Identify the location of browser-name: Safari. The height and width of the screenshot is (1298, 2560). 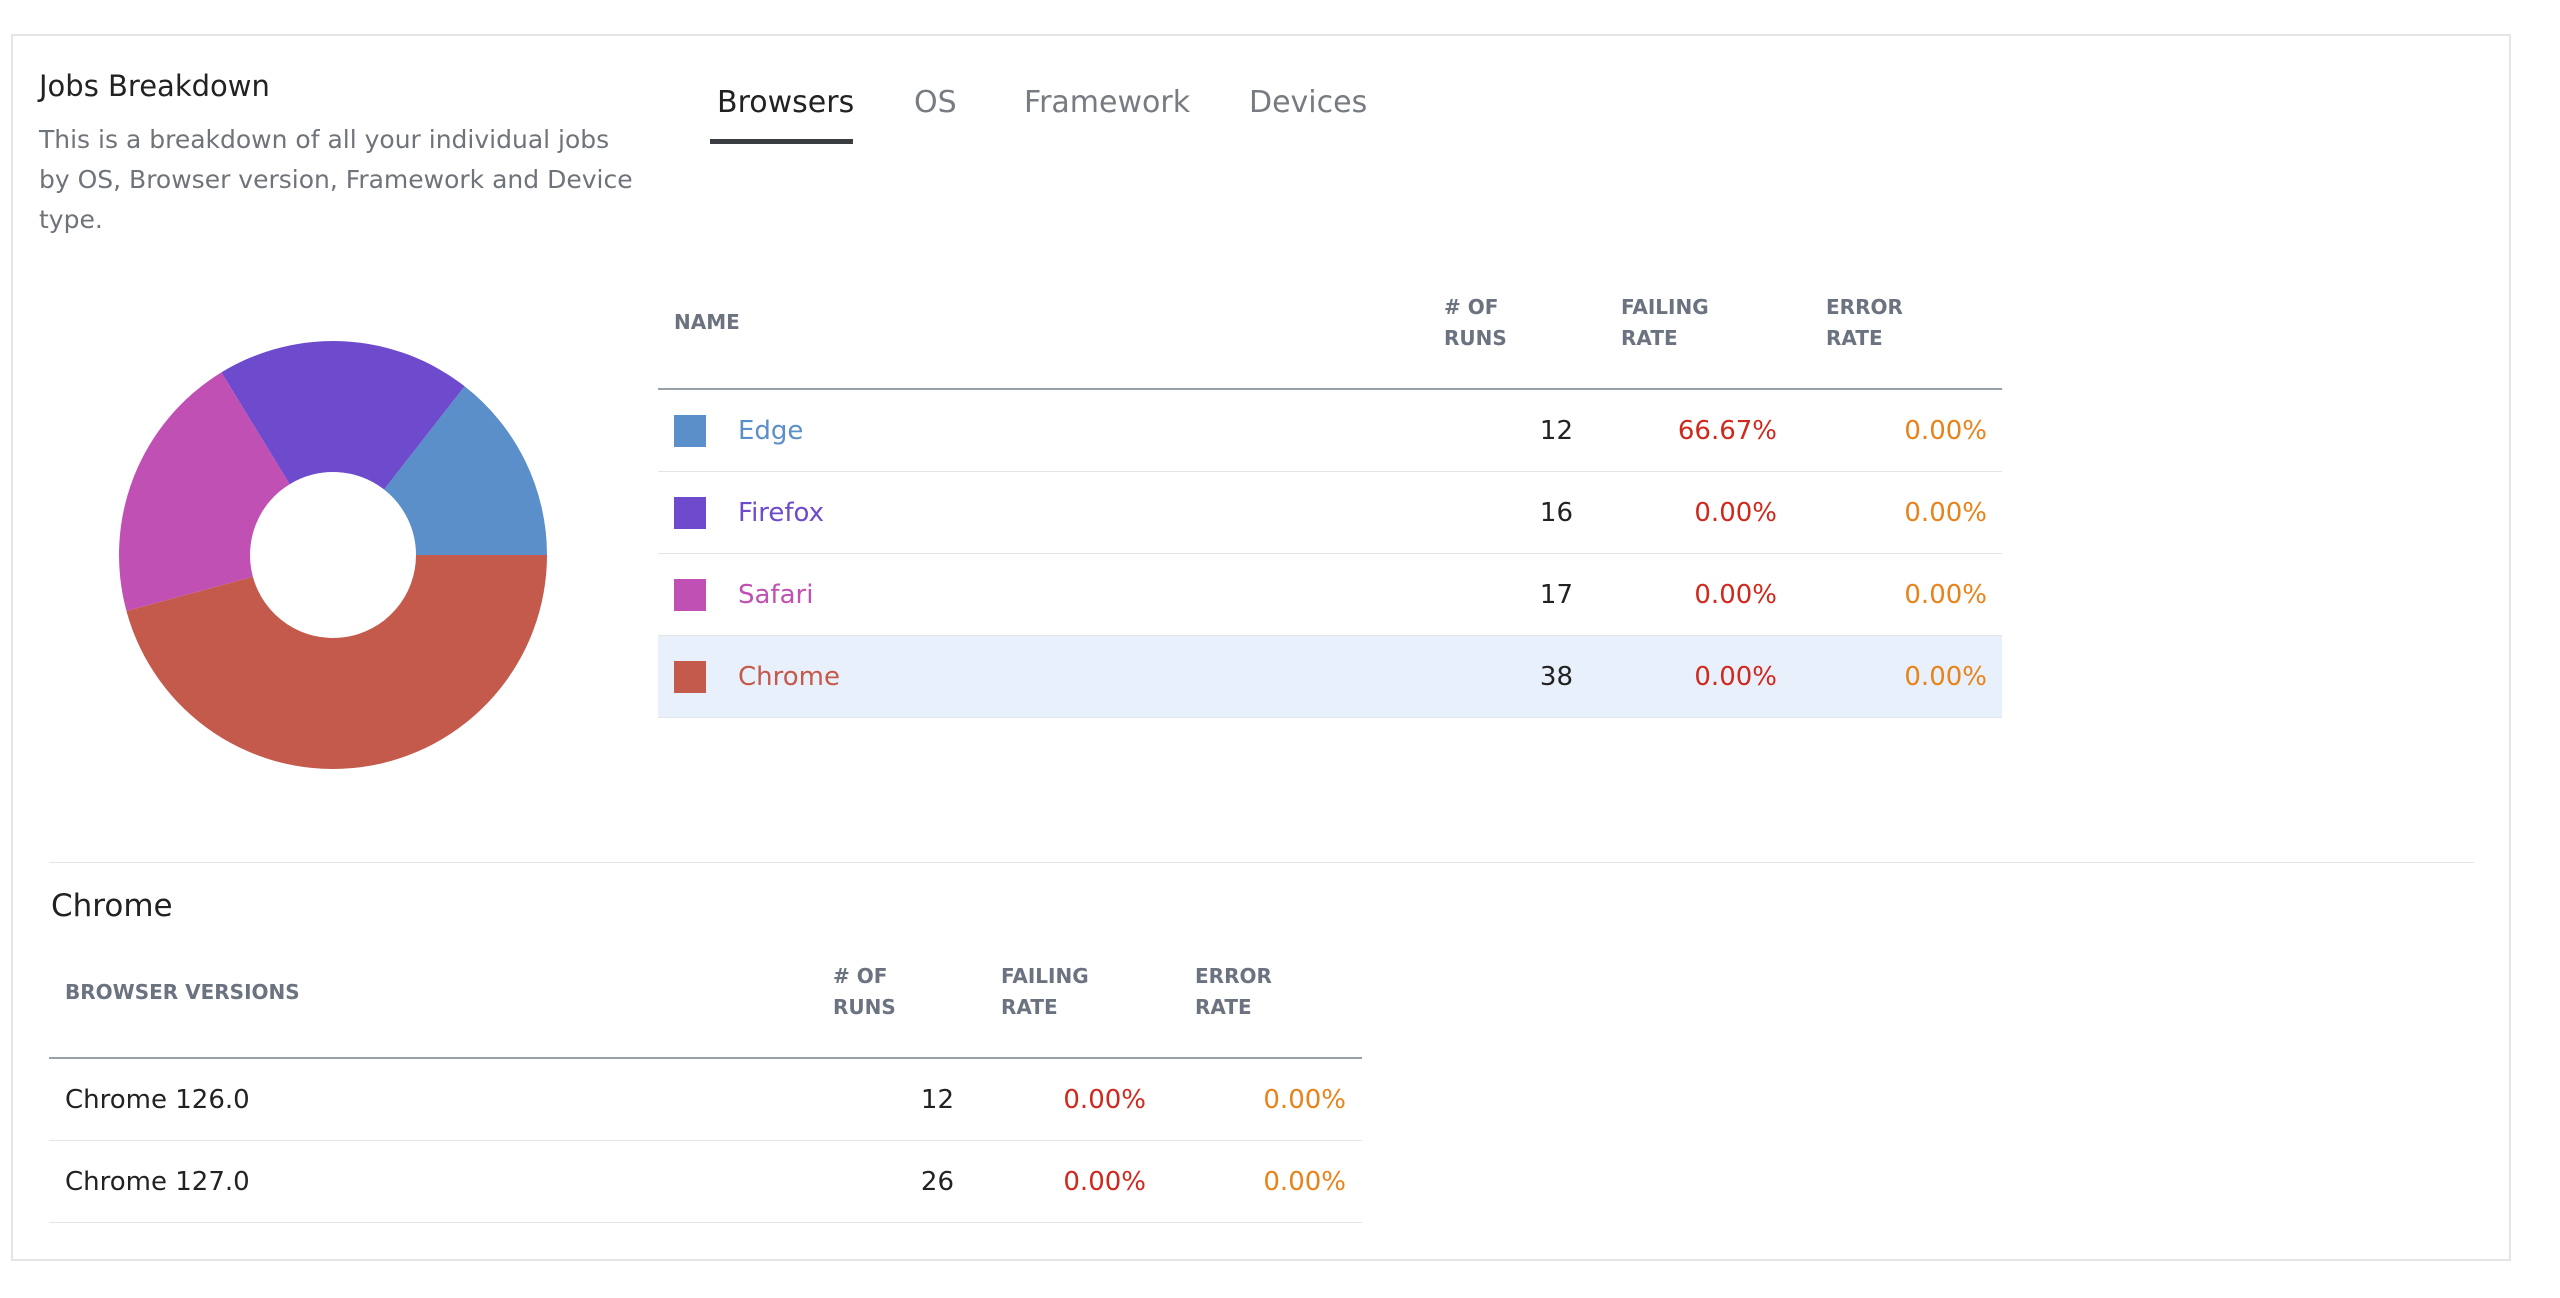
(776, 595).